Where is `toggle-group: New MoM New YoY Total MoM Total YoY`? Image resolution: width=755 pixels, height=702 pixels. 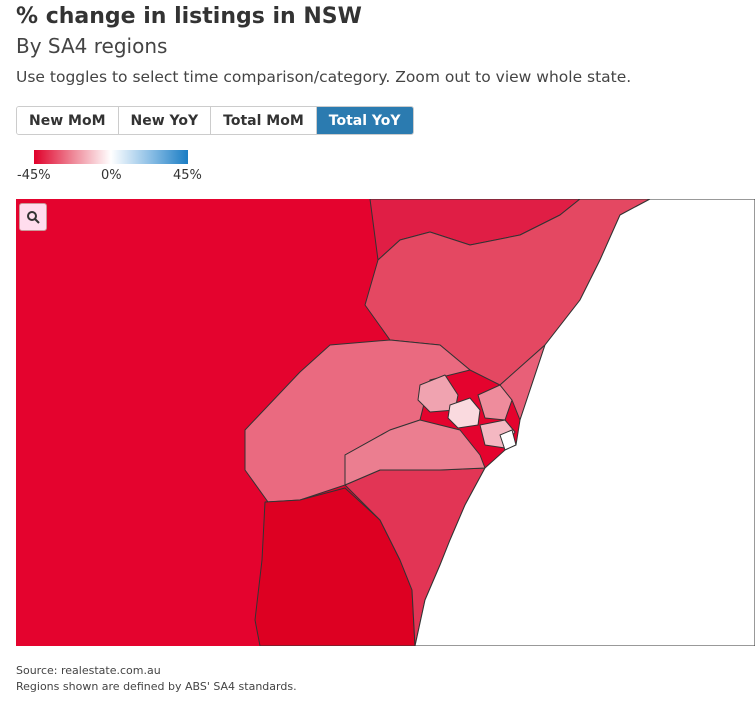 toggle-group: New MoM New YoY Total MoM Total YoY is located at coordinates (215, 120).